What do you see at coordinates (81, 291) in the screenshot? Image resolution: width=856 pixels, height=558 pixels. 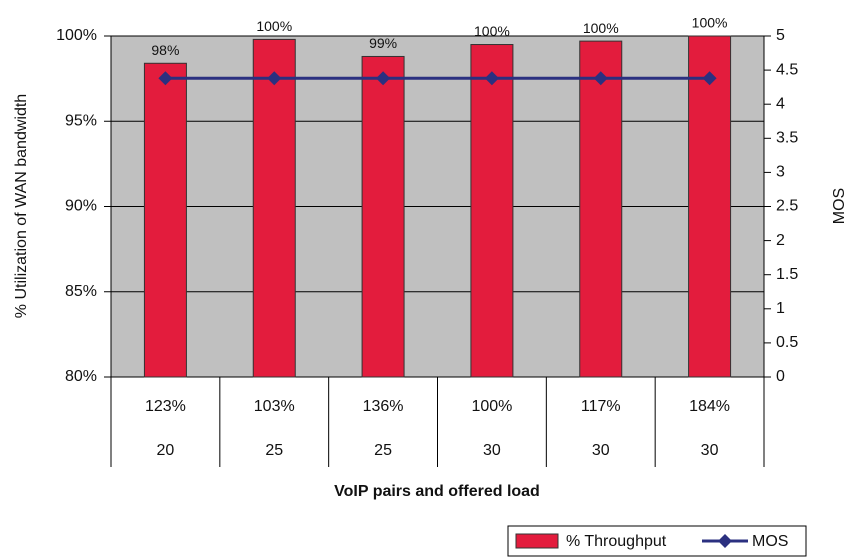 I see `y-tick-label: 85%` at bounding box center [81, 291].